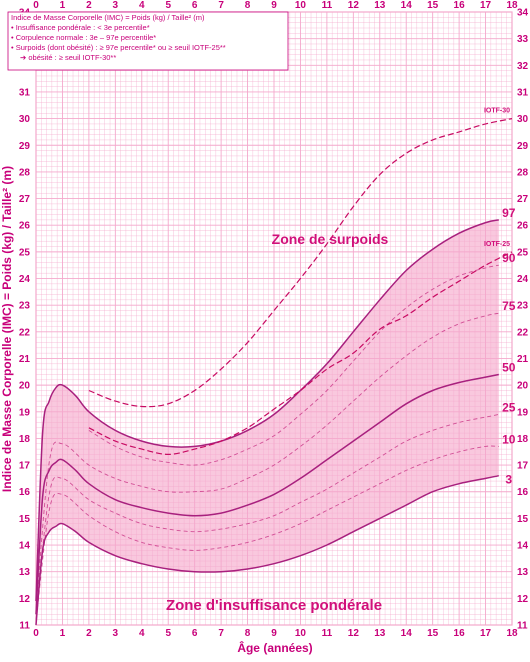 Image resolution: width=530 pixels, height=662 pixels. What do you see at coordinates (89, 5) in the screenshot?
I see `x-tick-label-top: 2` at bounding box center [89, 5].